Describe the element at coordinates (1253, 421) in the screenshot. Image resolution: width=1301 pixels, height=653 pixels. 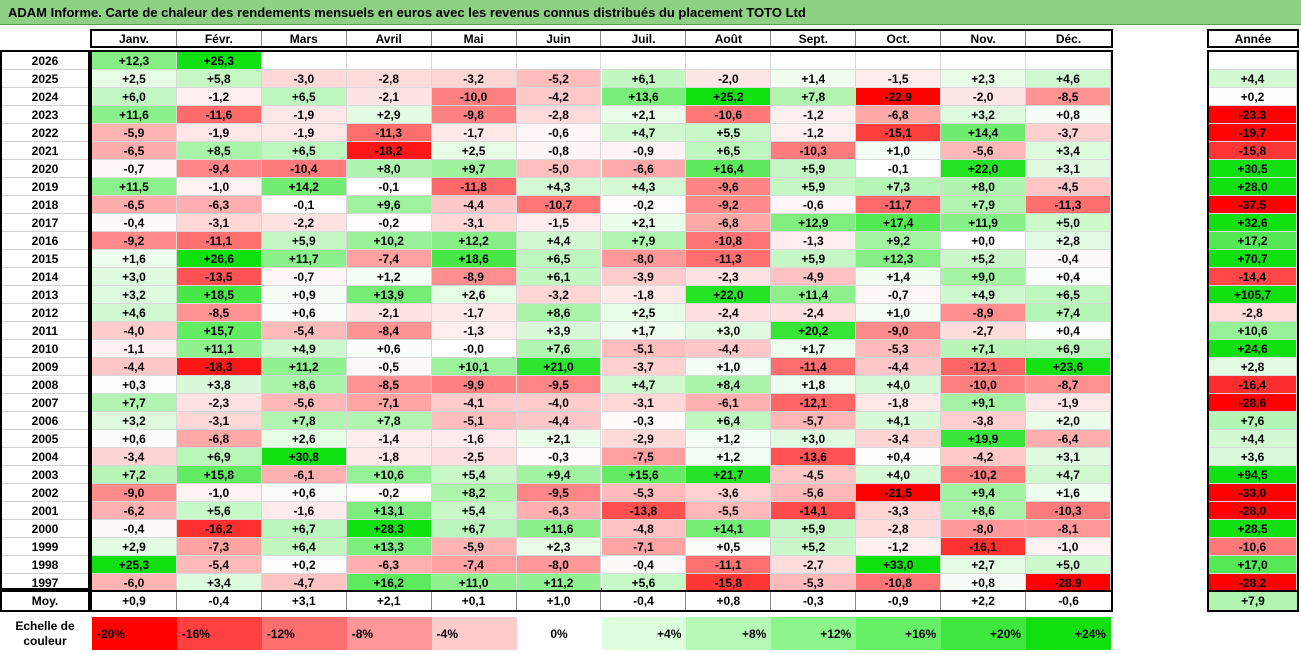
I see `annual-cell: +7,6` at that location.